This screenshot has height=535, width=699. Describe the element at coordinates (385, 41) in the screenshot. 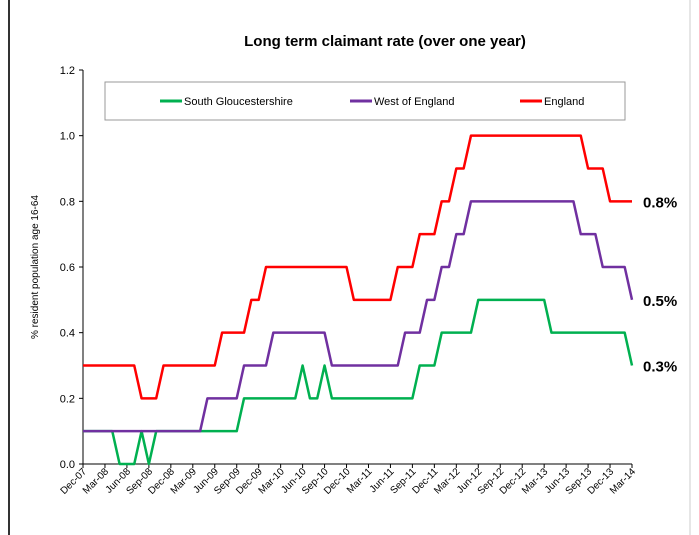

I see `chart-title: Long term claimant rate (over one year)` at that location.